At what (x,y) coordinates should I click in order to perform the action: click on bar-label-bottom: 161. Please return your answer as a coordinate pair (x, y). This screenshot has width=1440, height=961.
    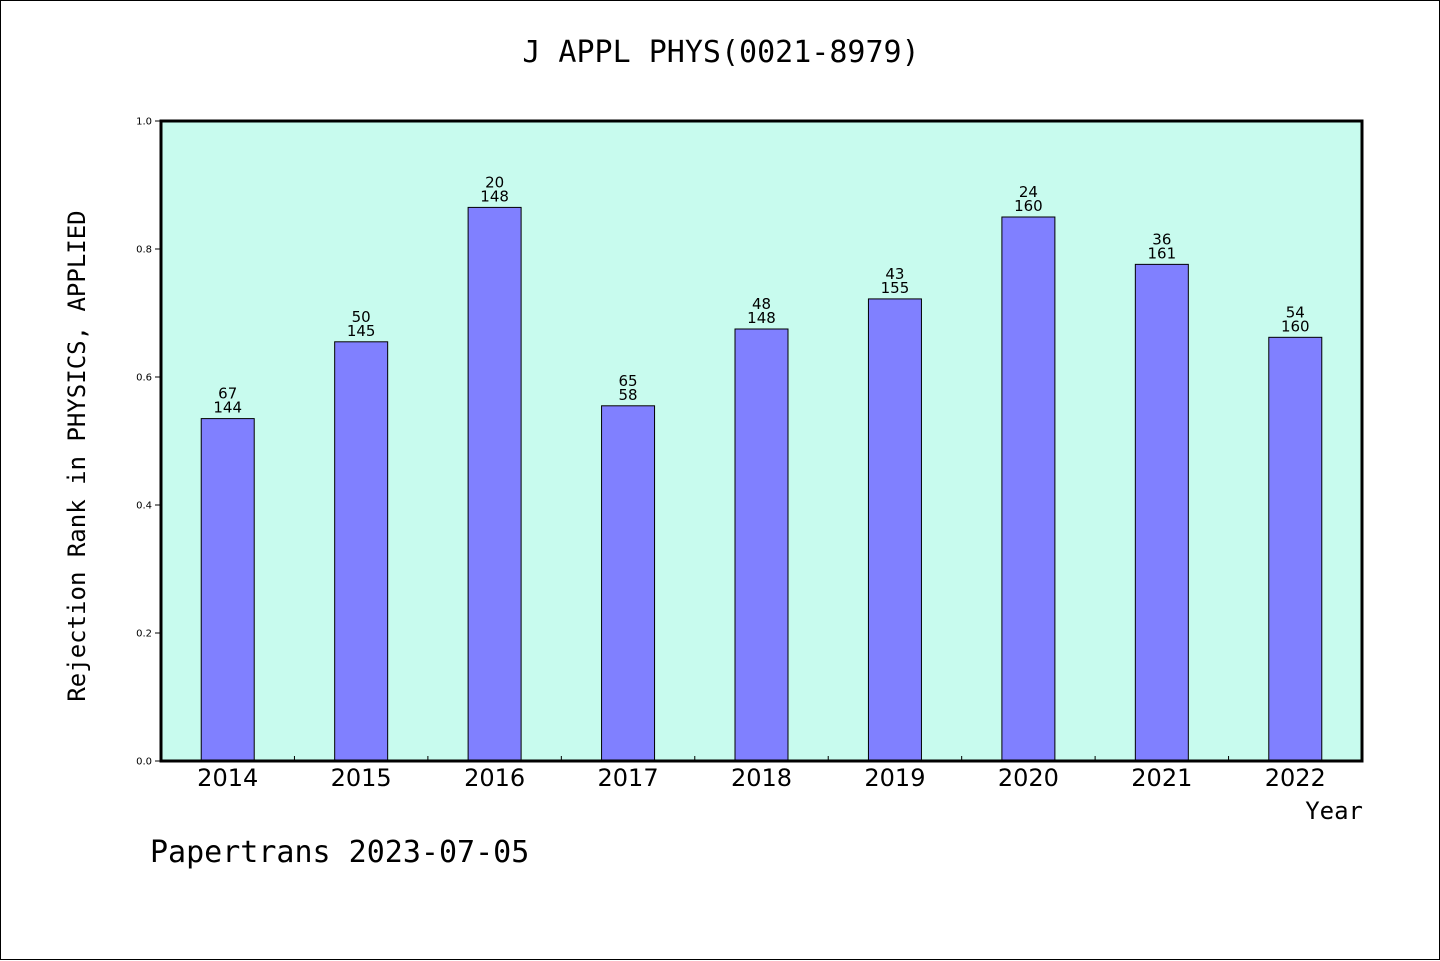
    Looking at the image, I should click on (1162, 253).